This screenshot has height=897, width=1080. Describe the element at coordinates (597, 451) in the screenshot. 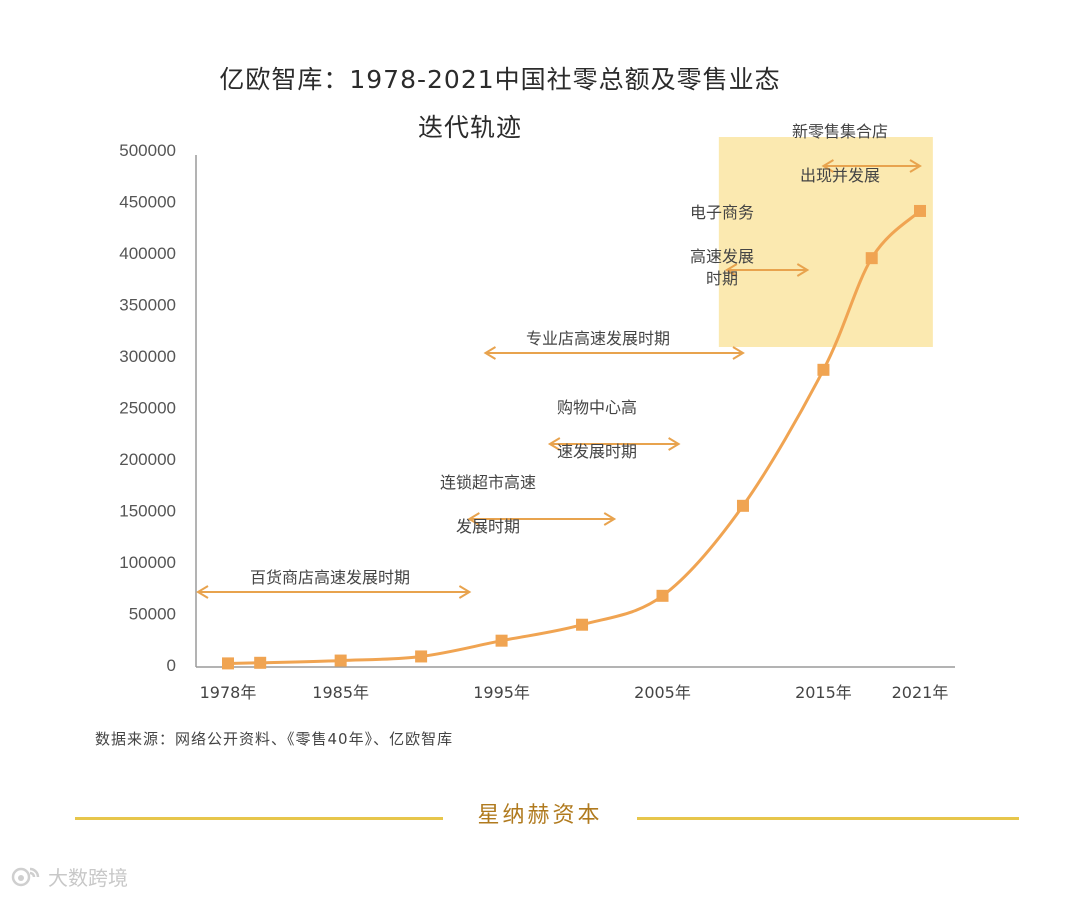

I see `period-label: 速发展时期` at that location.